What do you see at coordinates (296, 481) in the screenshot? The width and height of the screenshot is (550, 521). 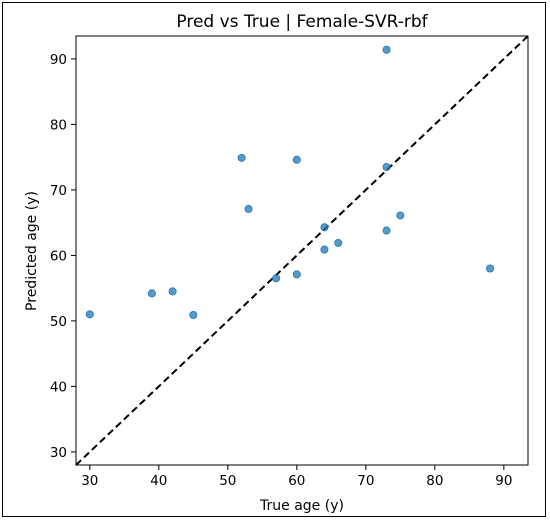 I see `x-tick-label: 60` at bounding box center [296, 481].